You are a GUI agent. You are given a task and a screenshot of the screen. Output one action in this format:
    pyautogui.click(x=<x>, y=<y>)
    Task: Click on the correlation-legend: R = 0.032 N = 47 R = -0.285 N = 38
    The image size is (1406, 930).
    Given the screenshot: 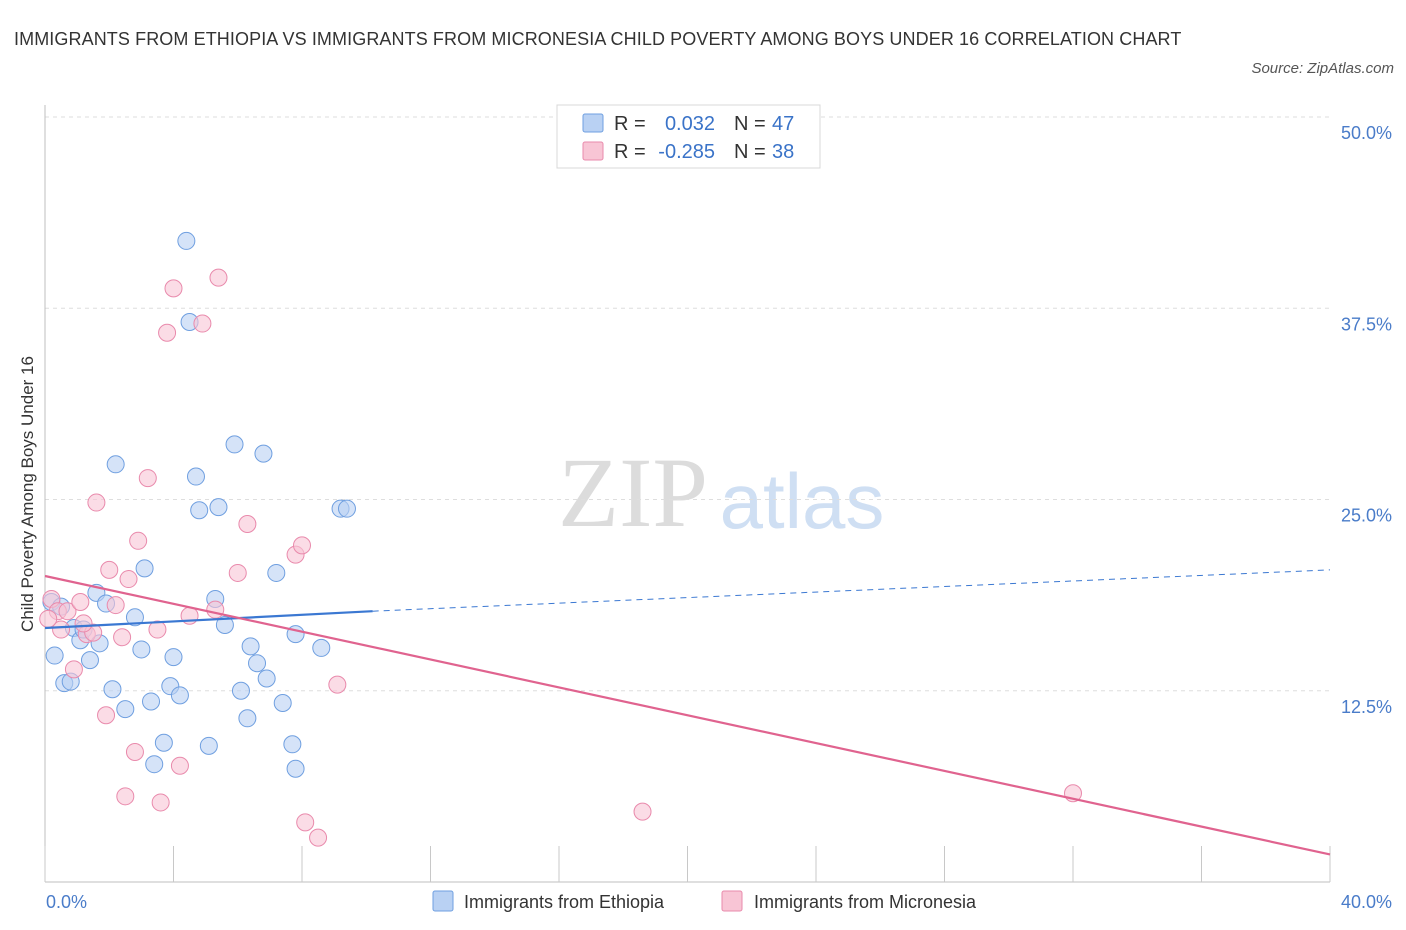 What is the action you would take?
    pyautogui.click(x=688, y=136)
    